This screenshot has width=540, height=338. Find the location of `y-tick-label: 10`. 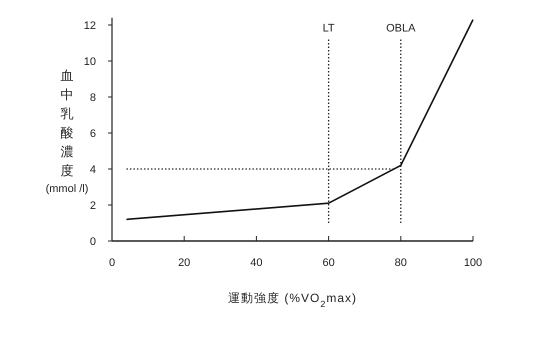

y-tick-label: 10 is located at coordinates (90, 62).